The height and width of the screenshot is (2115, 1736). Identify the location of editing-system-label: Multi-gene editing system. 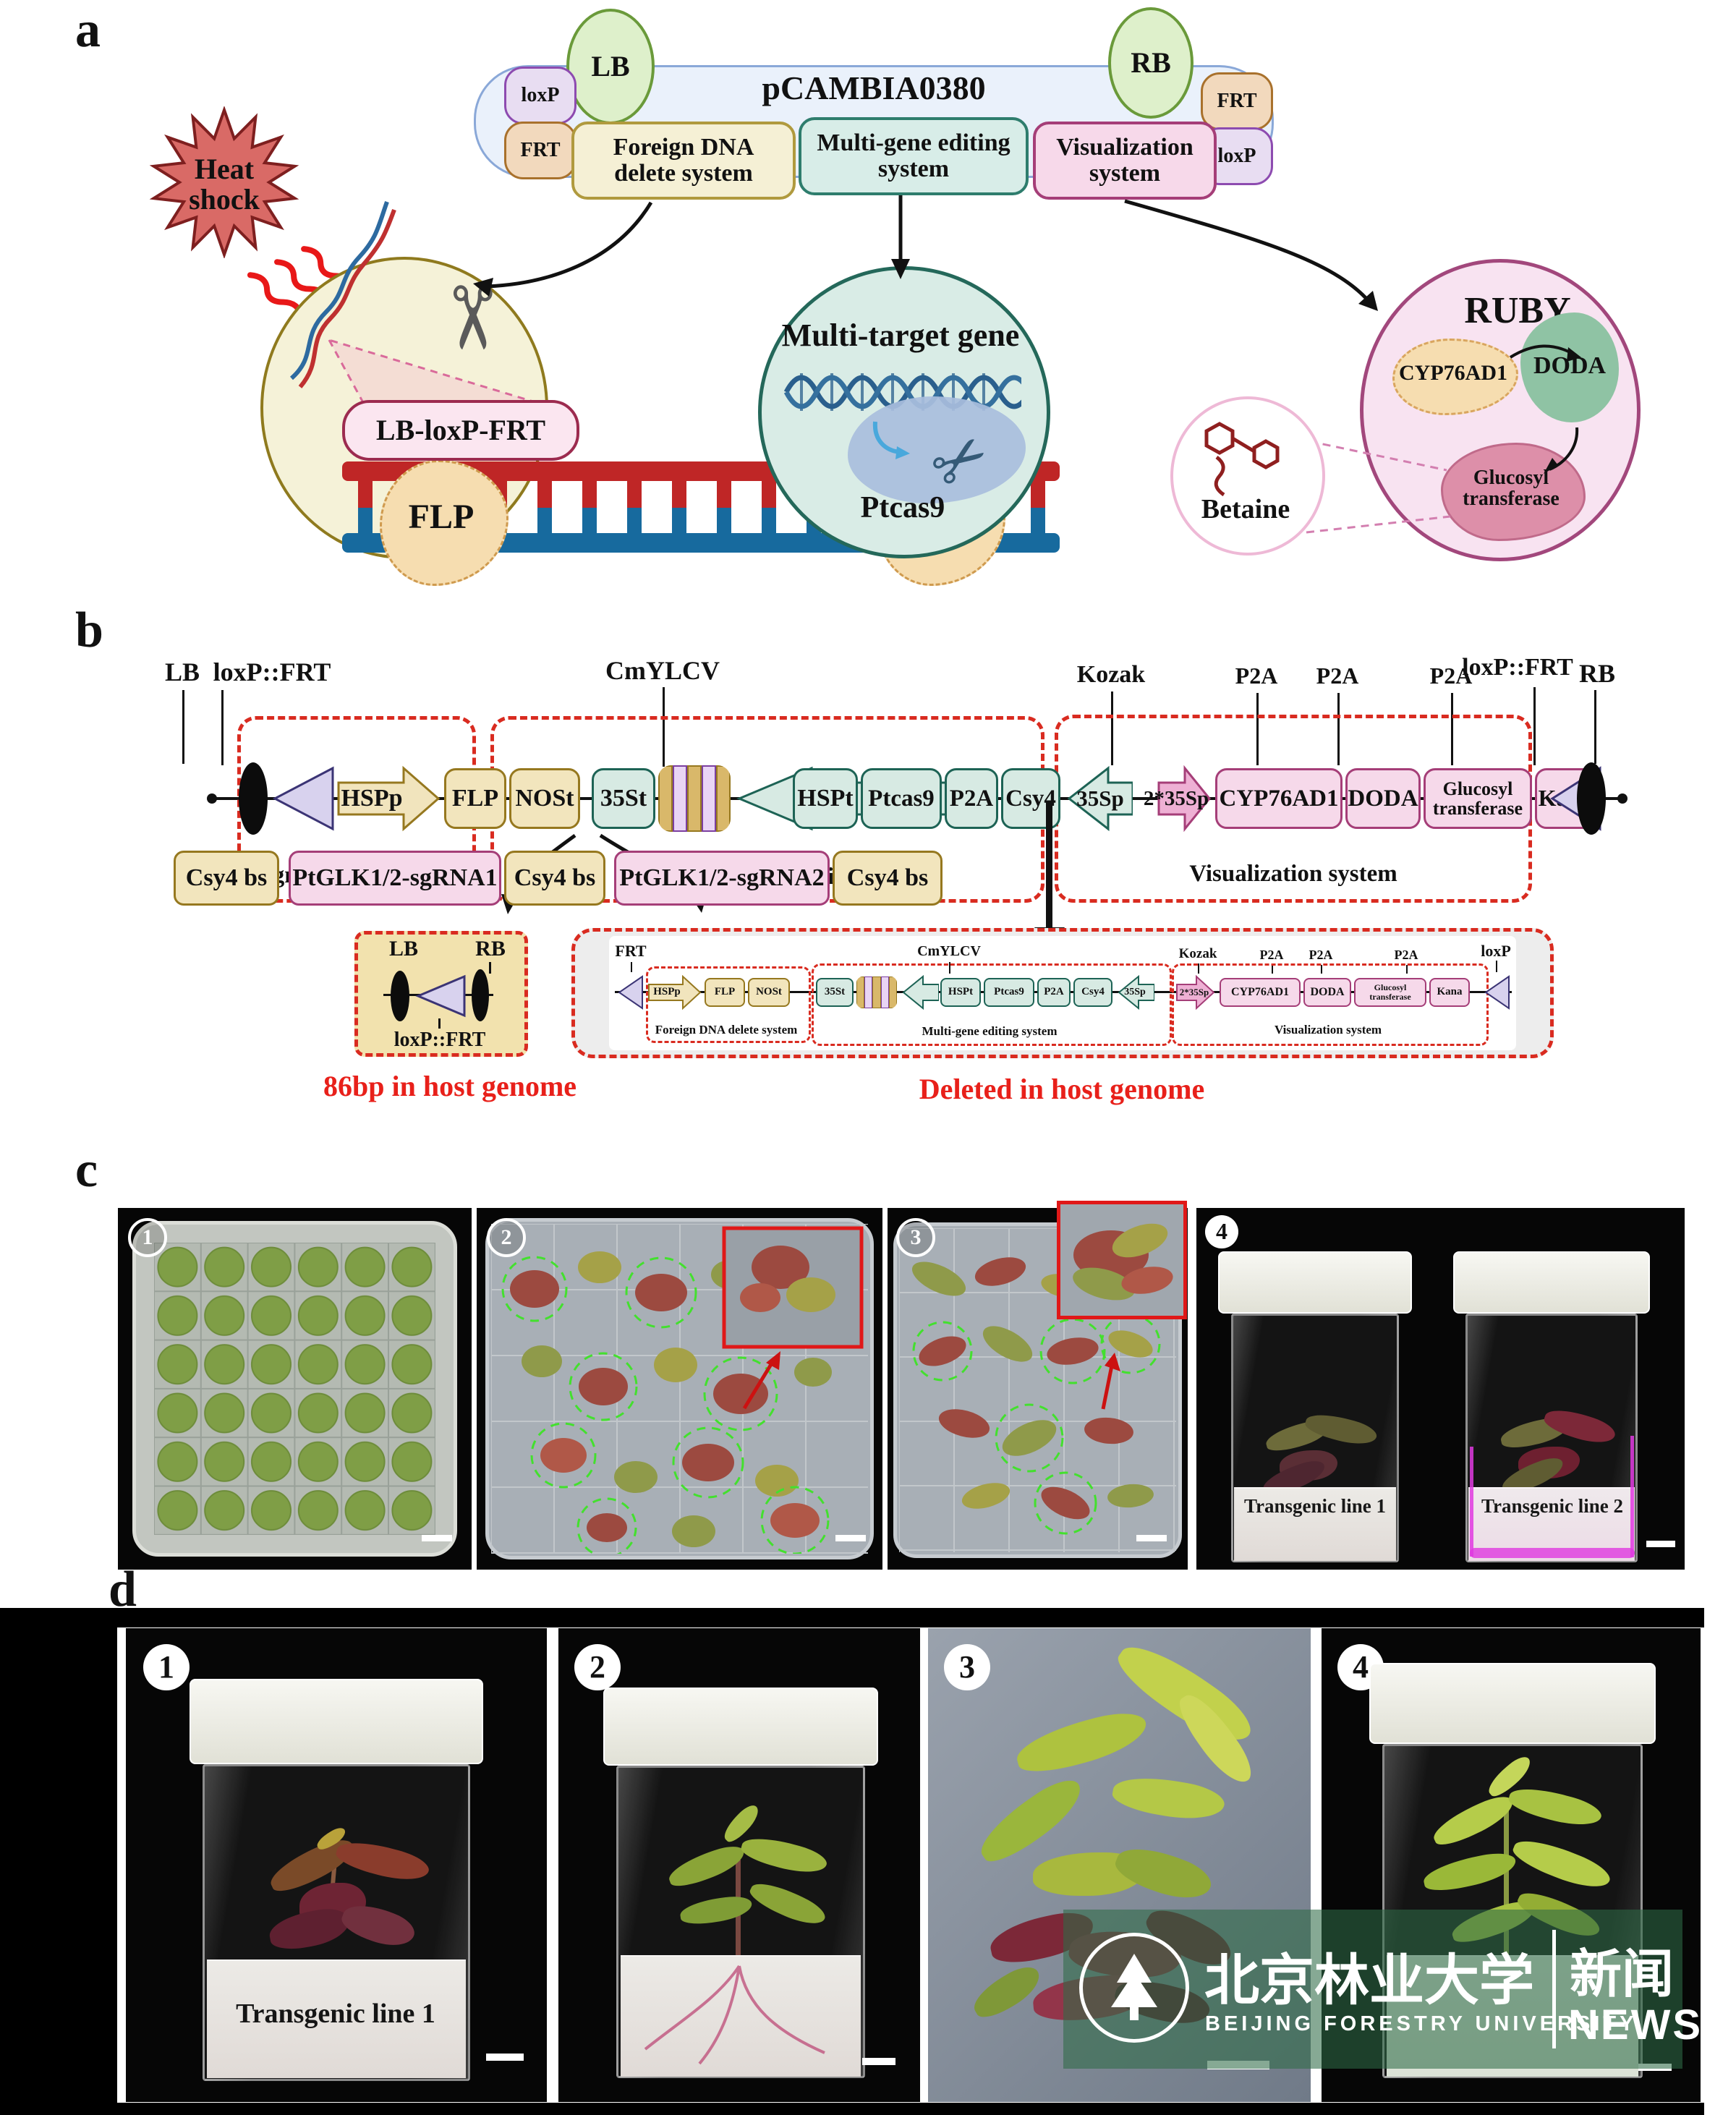
(914, 155).